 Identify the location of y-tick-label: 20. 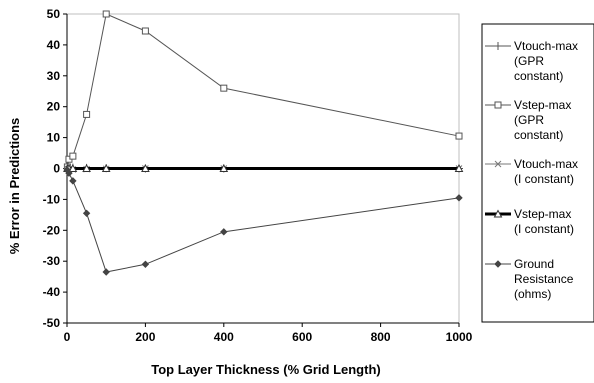
(54, 107).